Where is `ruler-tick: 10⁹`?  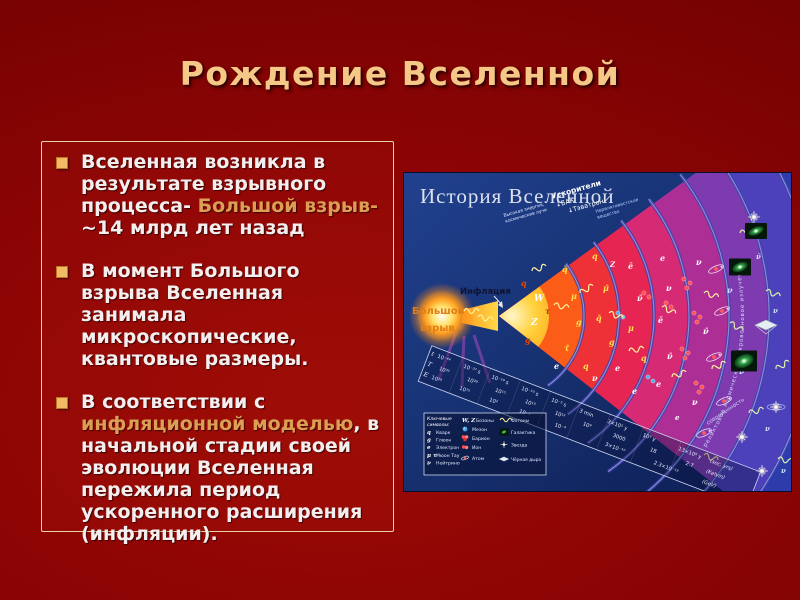 ruler-tick: 10⁹ is located at coordinates (587, 425).